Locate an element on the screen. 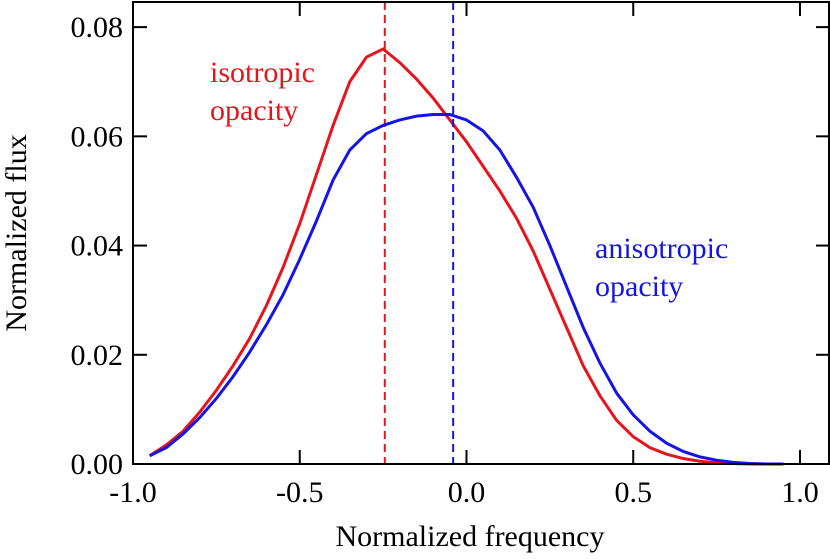  x-tick-label: 0.0 is located at coordinates (467, 492).